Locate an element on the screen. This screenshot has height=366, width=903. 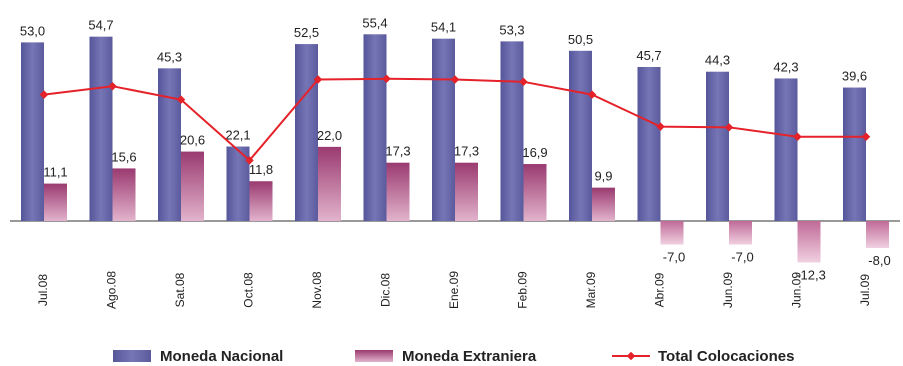
label-extranjera-12: -8,0 is located at coordinates (879, 260).